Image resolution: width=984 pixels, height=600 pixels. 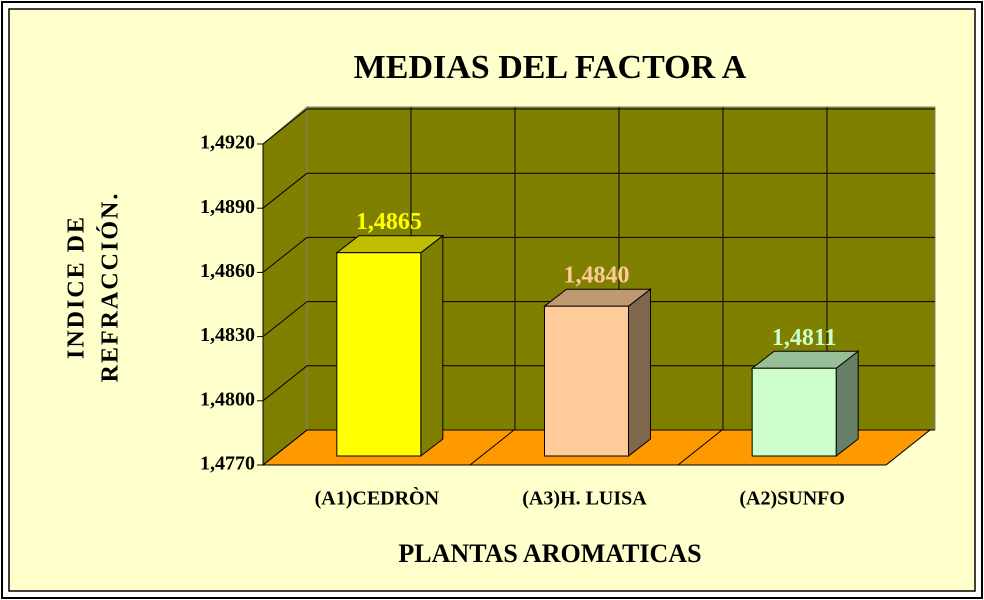 What do you see at coordinates (804, 338) in the screenshot?
I see `value-label: 1,4811` at bounding box center [804, 338].